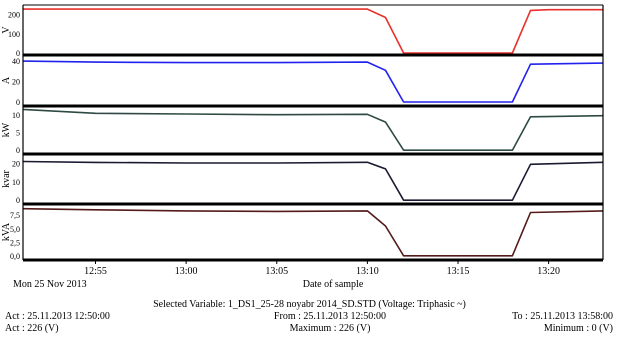 This screenshot has height=341, width=619. Describe the element at coordinates (15, 256) in the screenshot. I see `ytick-kva-0: 0,0` at that location.